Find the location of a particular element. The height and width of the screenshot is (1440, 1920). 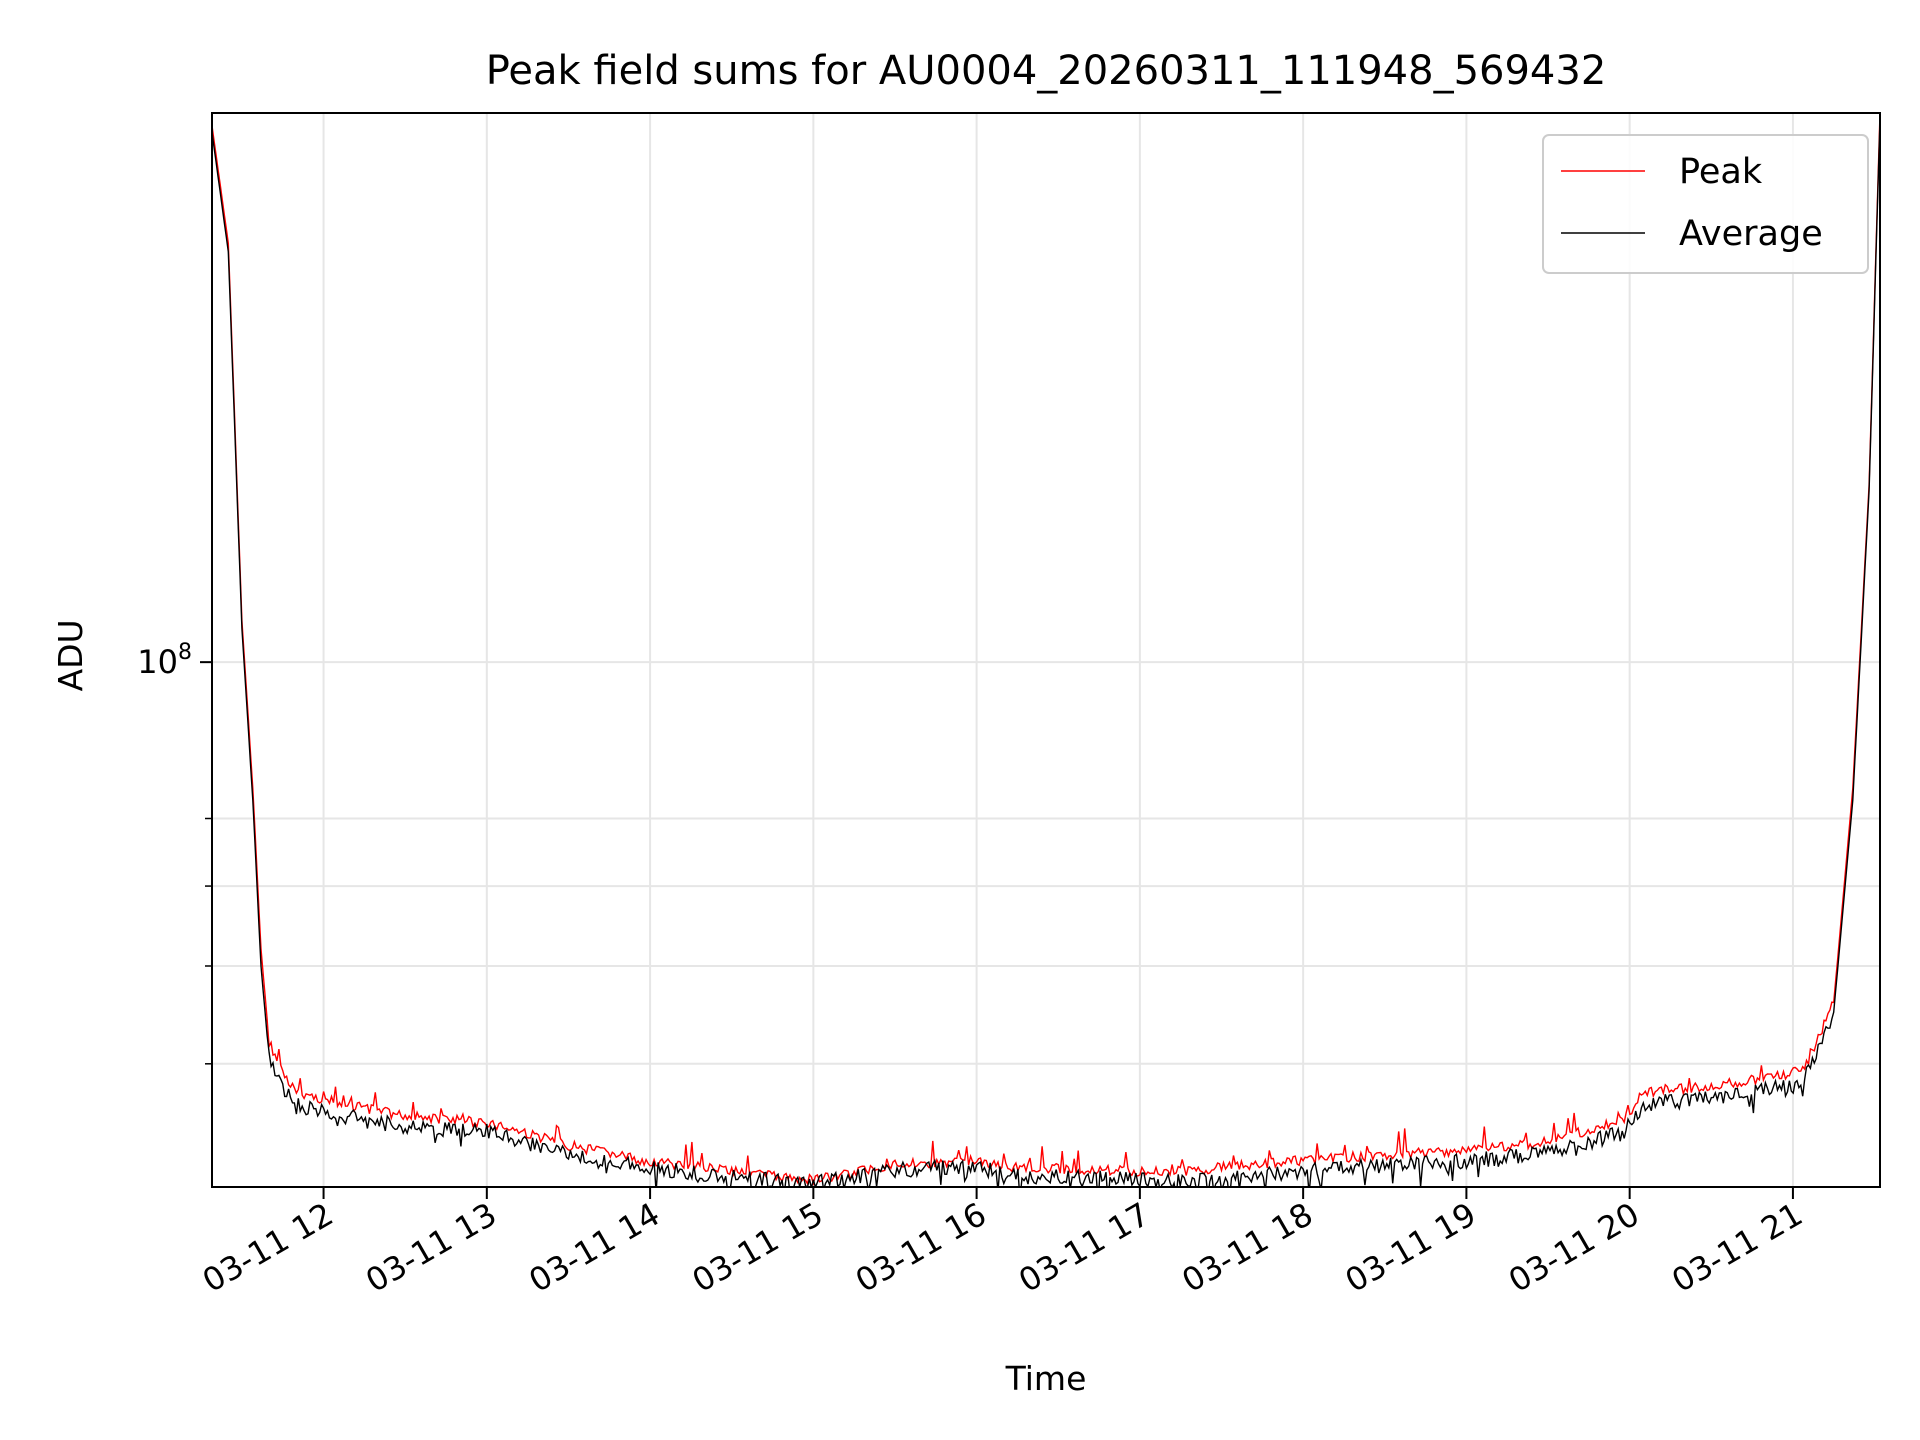

y-axis-title: ADU is located at coordinates (70, 655).